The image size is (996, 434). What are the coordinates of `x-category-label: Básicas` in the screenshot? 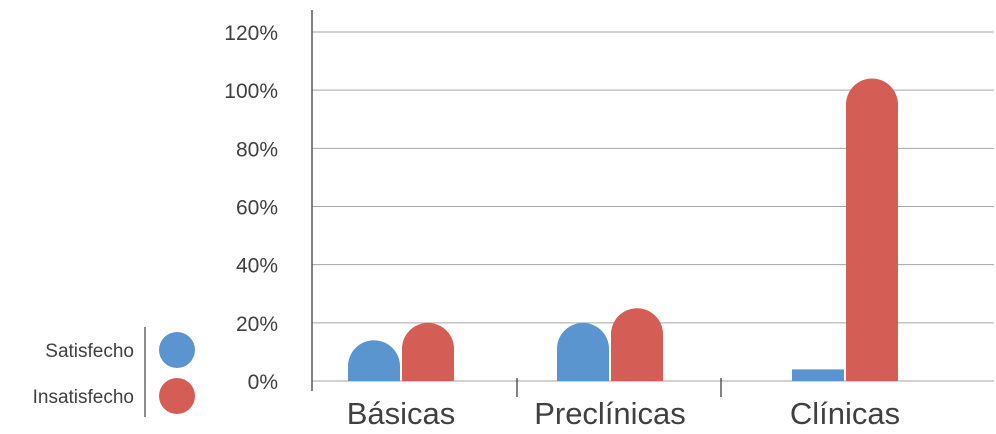 It's located at (401, 412).